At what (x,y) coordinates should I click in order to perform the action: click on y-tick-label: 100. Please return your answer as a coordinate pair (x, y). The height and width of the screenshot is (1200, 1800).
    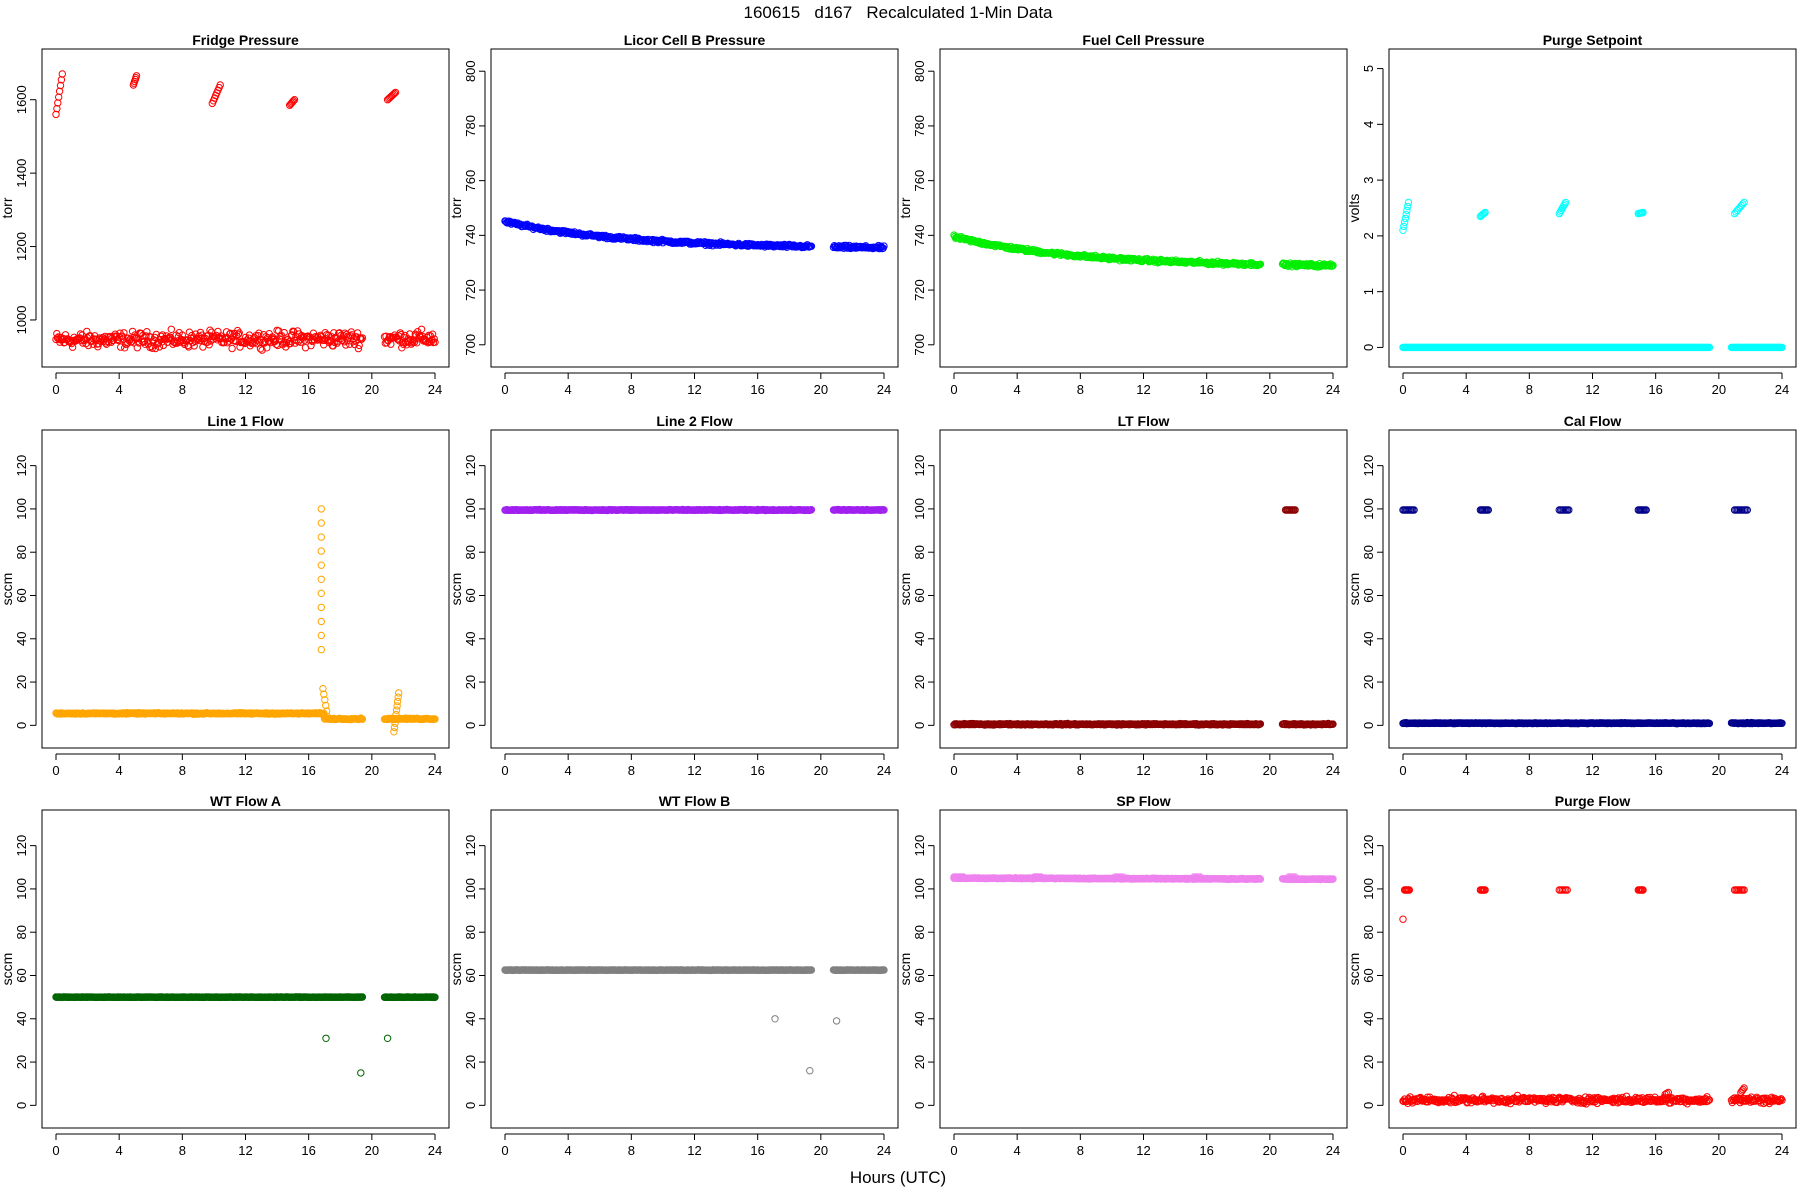
    Looking at the image, I should click on (470, 509).